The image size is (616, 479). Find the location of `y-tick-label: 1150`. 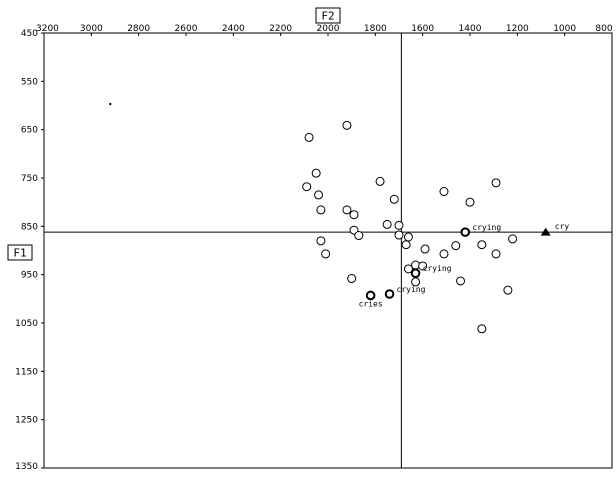

y-tick-label: 1150 is located at coordinates (26, 372).